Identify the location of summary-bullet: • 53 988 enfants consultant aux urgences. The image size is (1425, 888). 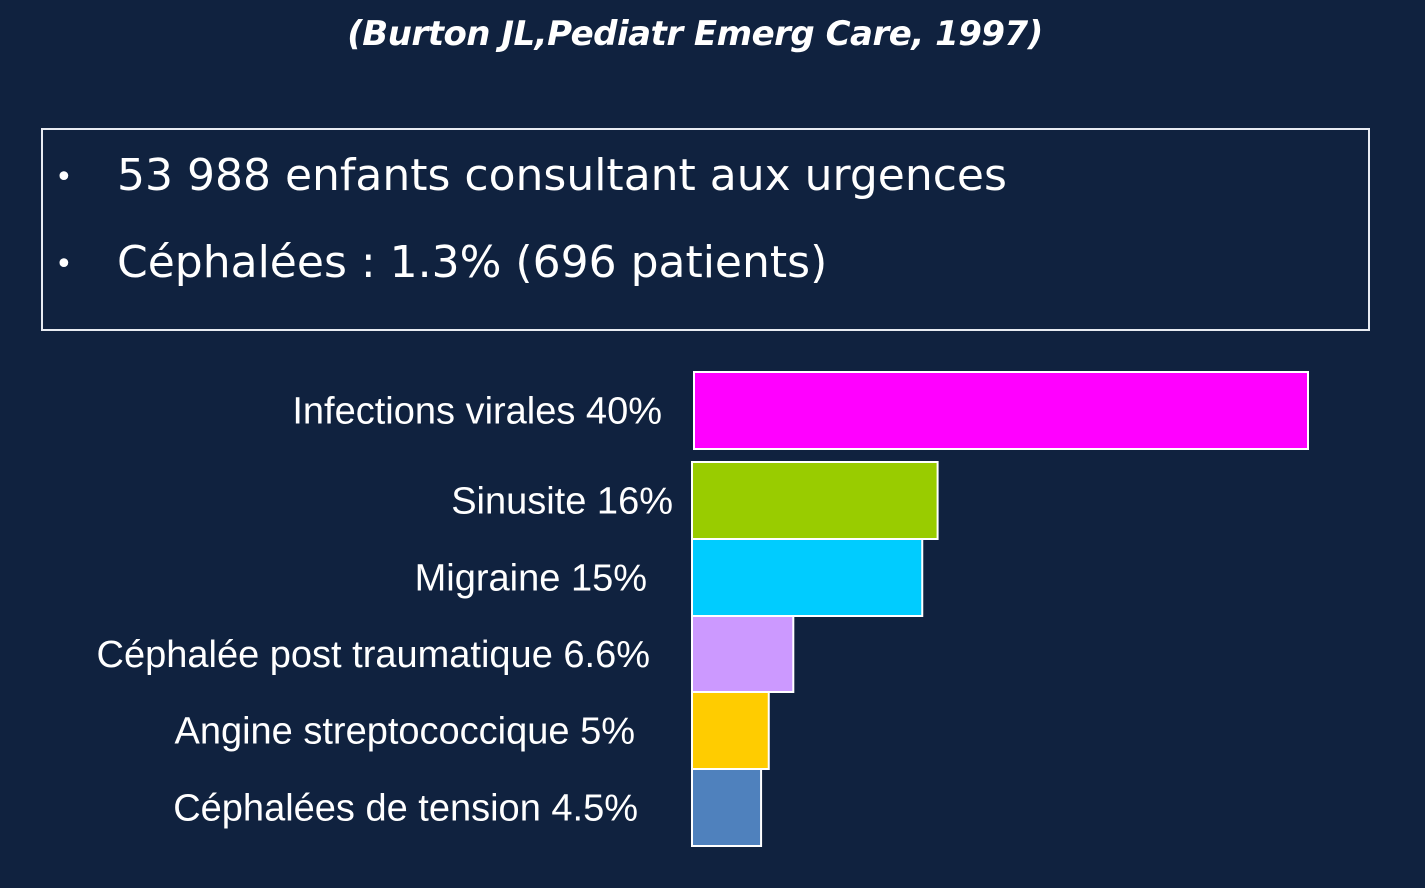
(531, 177).